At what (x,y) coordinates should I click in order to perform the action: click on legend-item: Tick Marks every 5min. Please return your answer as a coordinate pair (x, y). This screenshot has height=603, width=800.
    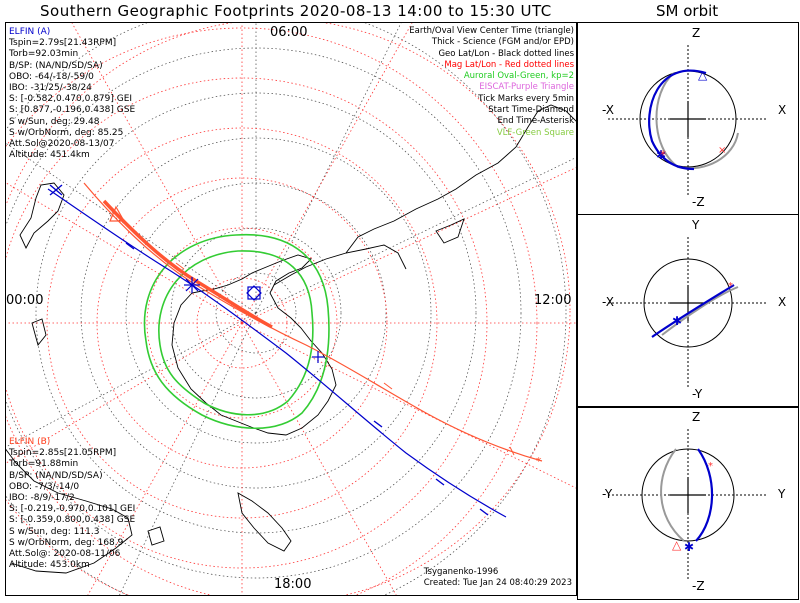
    Looking at the image, I should click on (526, 98).